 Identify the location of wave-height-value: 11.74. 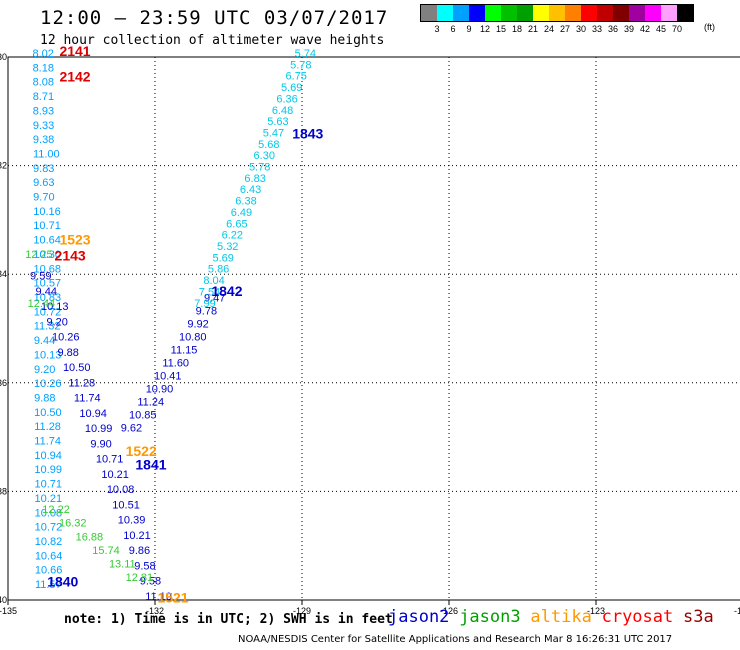
(47, 442).